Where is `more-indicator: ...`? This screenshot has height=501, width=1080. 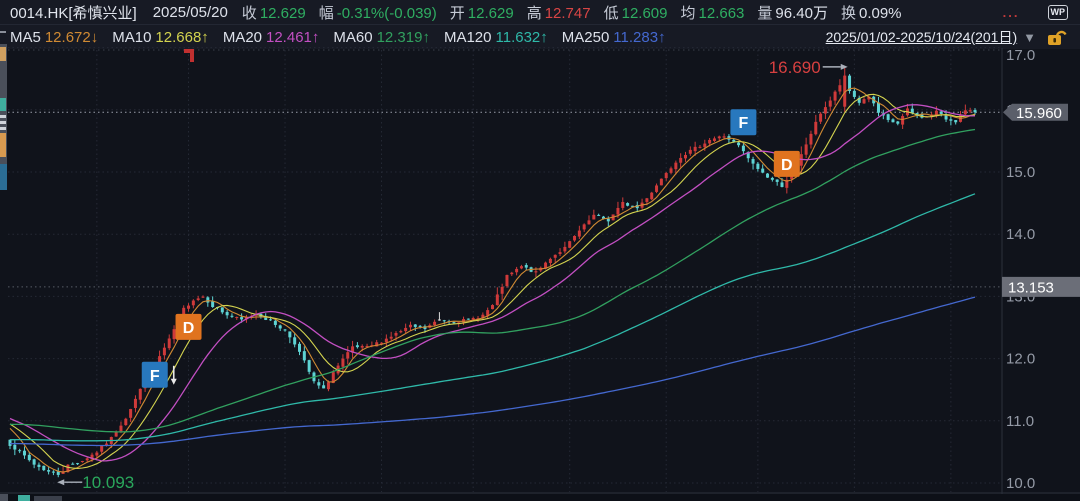
more-indicator: ... is located at coordinates (1011, 12).